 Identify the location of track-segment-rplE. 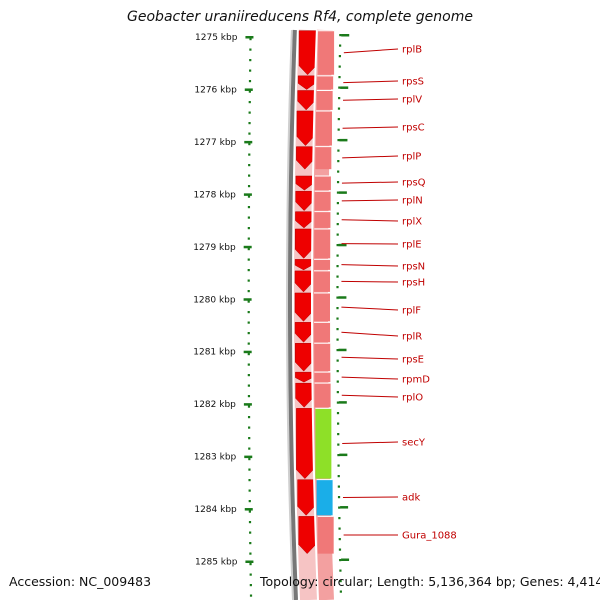
(322, 243).